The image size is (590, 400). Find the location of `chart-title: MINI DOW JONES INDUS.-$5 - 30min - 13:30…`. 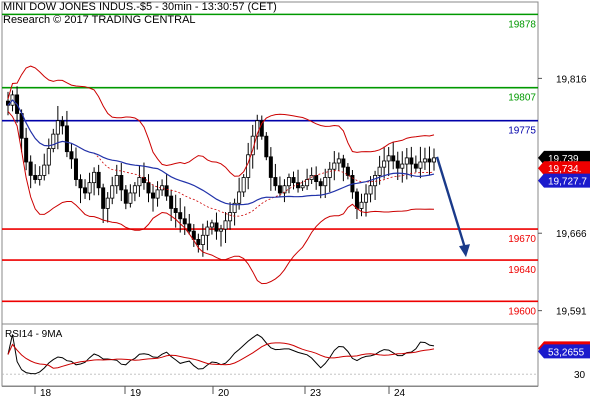

chart-title: MINI DOW JONES INDUS.-$5 - 30min - 13:30… is located at coordinates (140, 7).